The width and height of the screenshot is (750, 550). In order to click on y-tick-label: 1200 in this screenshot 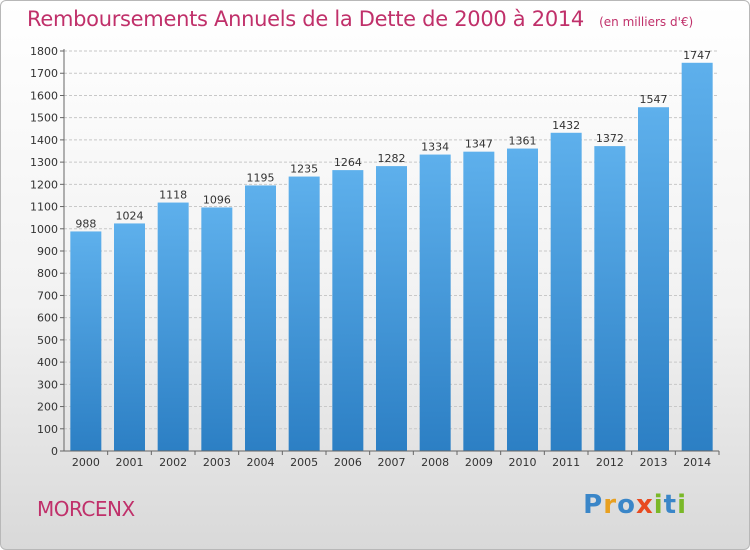, I will do `click(44, 184)`.